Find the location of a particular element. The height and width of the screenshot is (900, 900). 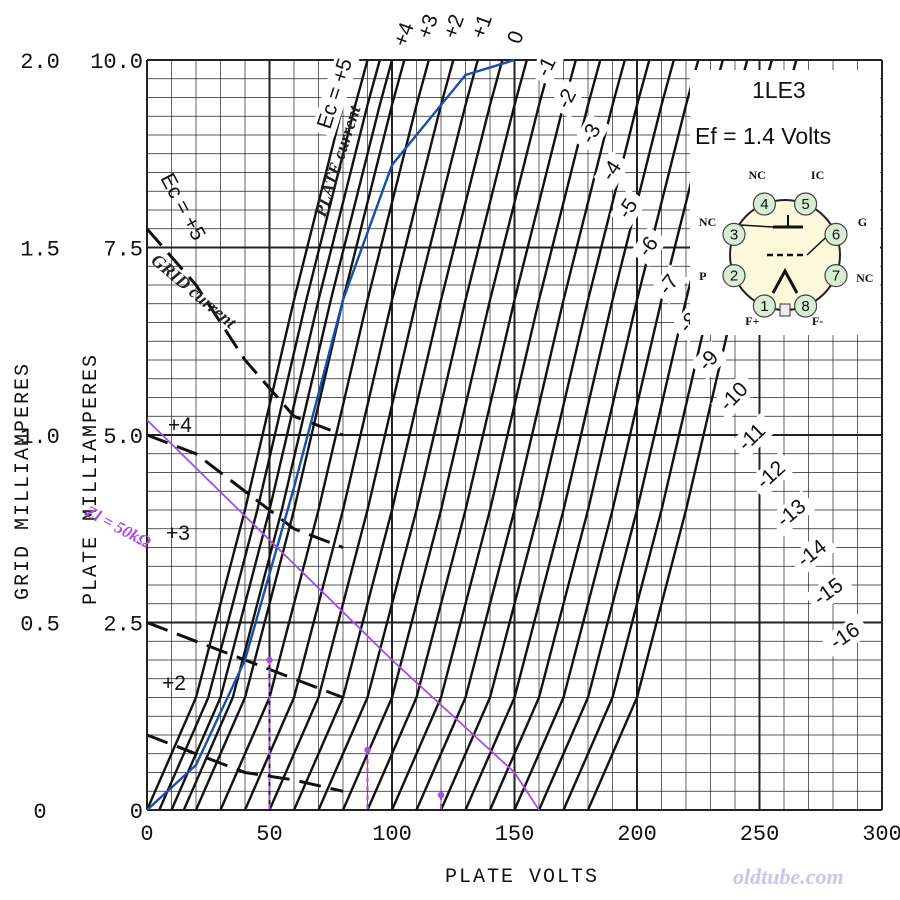

tube-subtitle: Ef = 1.4 Volts is located at coordinates (763, 136).